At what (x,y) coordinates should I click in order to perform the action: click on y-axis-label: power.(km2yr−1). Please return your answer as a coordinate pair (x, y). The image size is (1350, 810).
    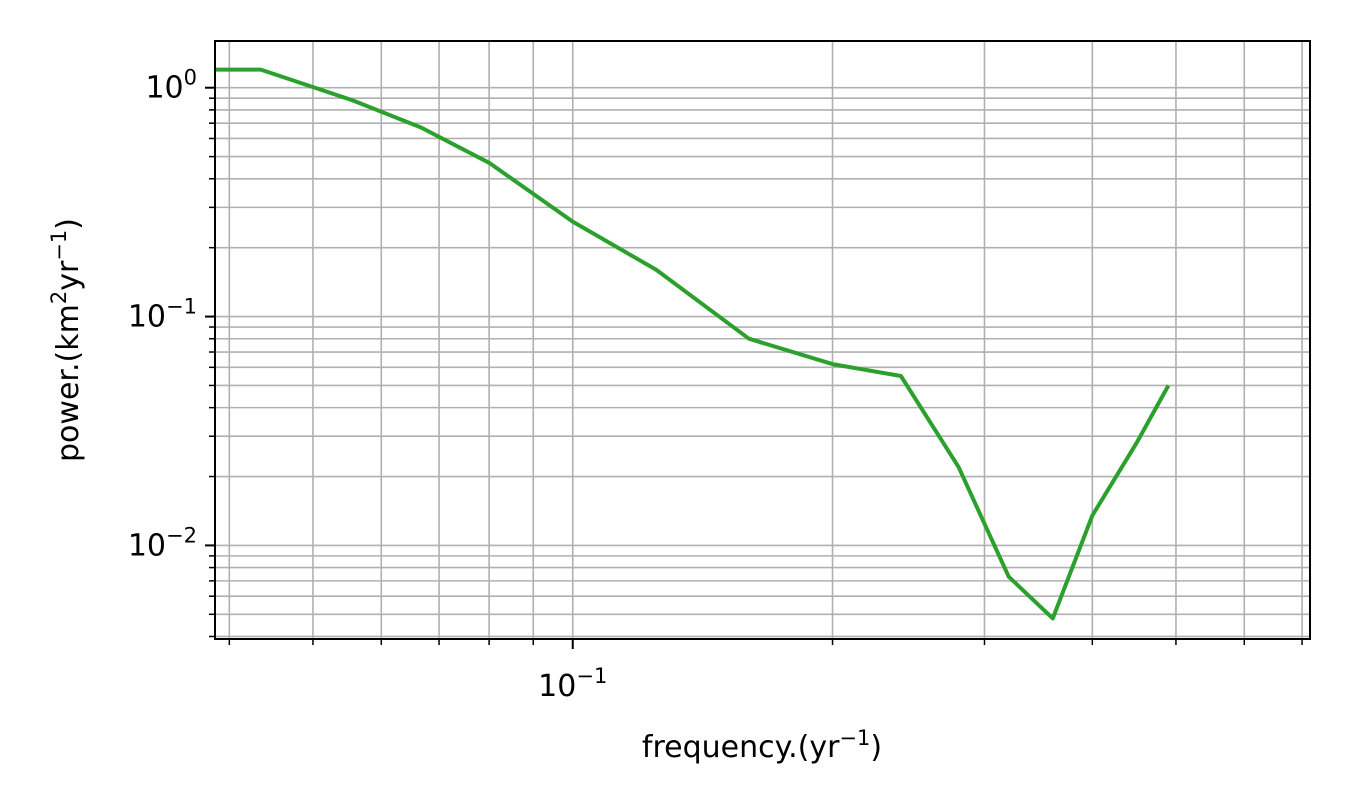
    Looking at the image, I should click on (66, 340).